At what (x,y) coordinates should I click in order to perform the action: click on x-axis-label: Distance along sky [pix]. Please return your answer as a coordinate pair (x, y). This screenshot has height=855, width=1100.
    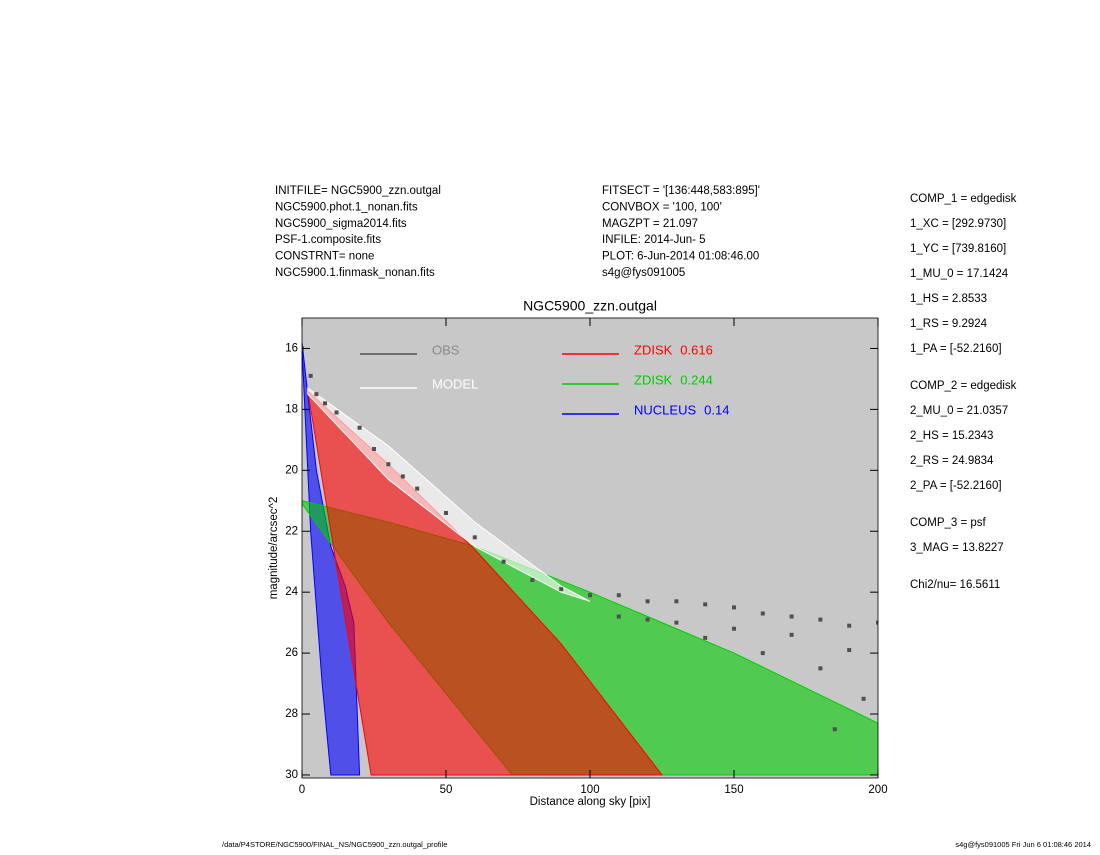
    Looking at the image, I should click on (590, 802).